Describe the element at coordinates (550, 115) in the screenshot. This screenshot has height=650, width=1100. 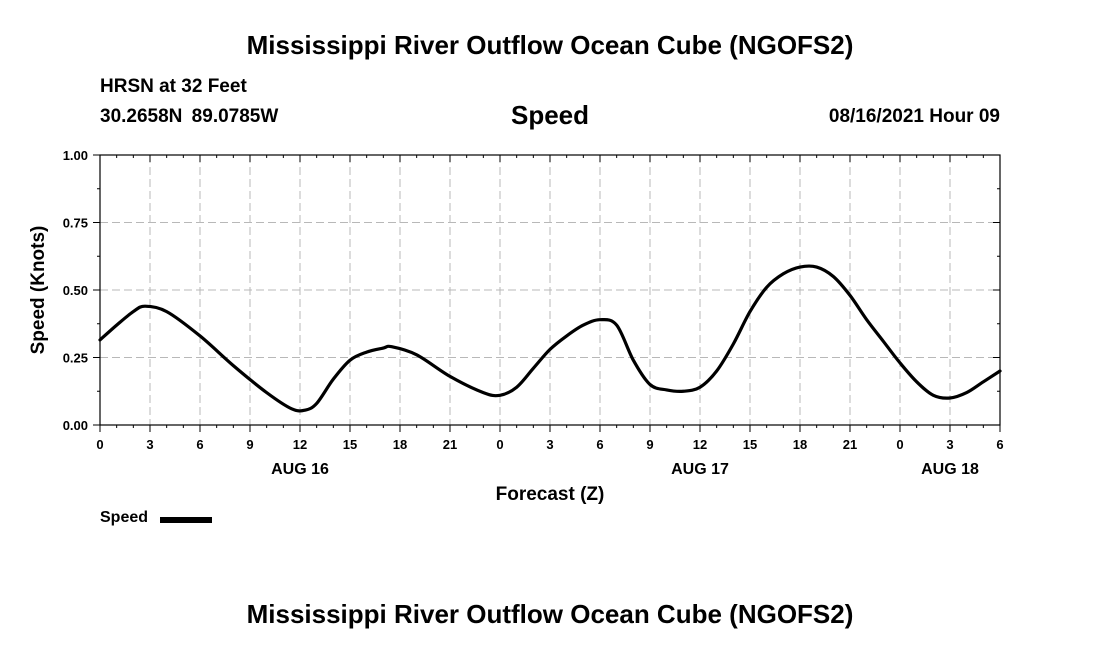
I see `chart-subtitle: Speed` at that location.